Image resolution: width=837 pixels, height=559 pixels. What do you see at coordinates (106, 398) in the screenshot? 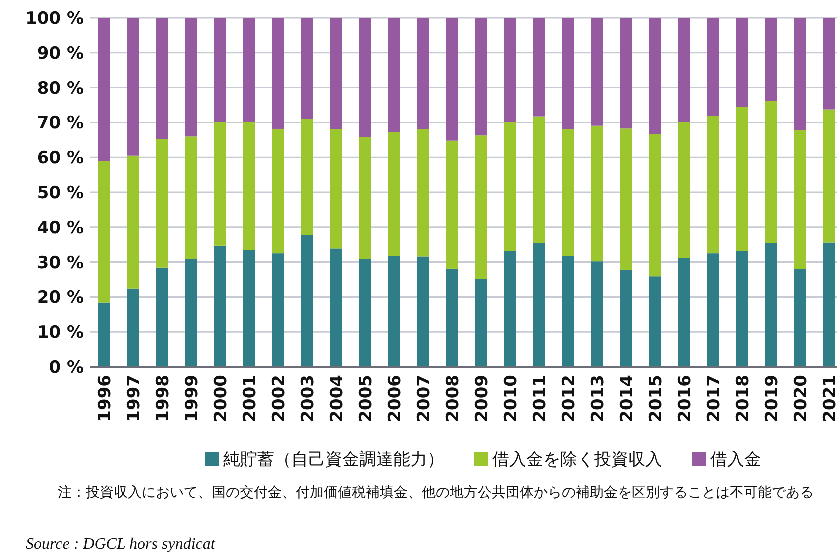
I see `x-tick-label: 1996` at bounding box center [106, 398].